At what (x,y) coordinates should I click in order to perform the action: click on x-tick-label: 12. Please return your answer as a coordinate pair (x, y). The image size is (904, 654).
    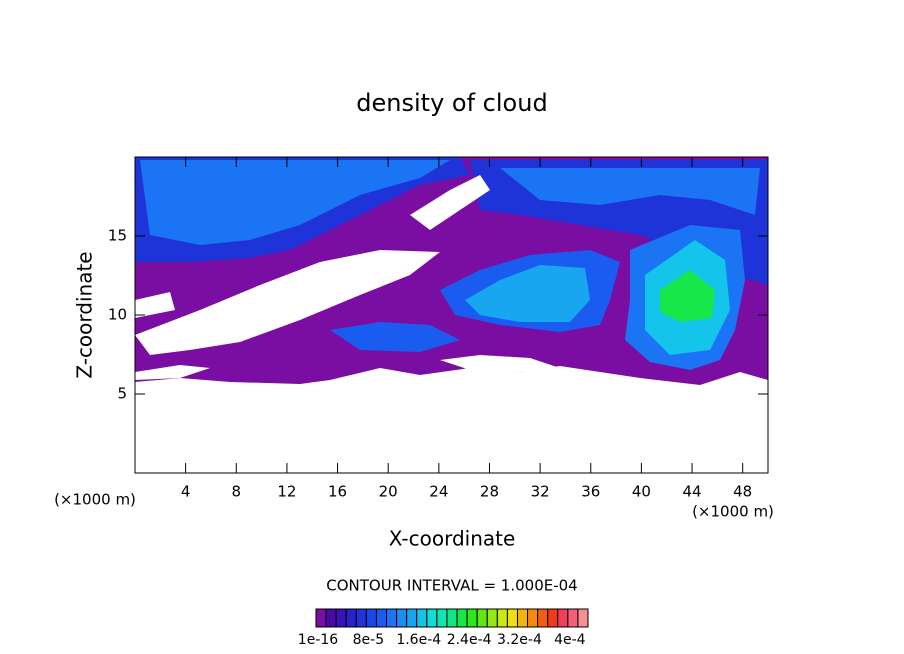
    Looking at the image, I should click on (286, 492).